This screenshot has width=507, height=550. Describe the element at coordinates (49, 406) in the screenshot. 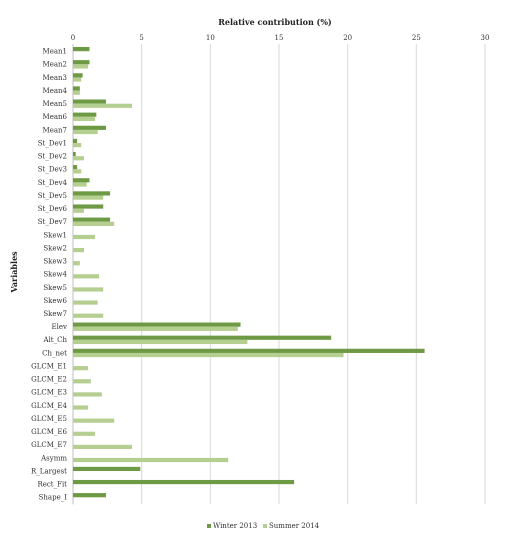

I see `category-label: GLCM_E4` at that location.